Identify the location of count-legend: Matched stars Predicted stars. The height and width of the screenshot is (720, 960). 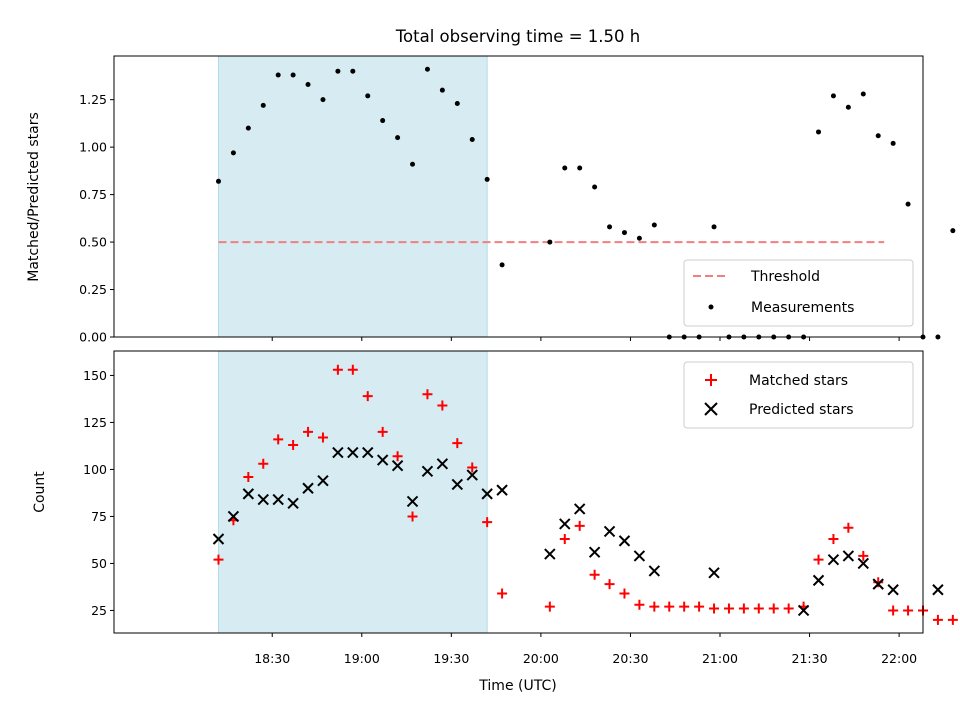
(798, 395).